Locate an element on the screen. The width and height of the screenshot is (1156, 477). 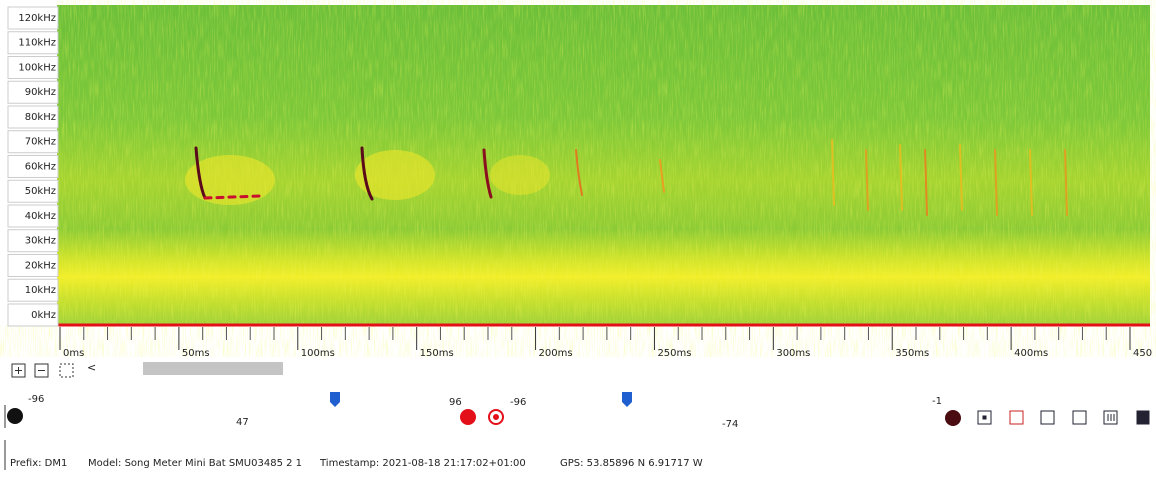
calls is located at coordinates (626, 177).